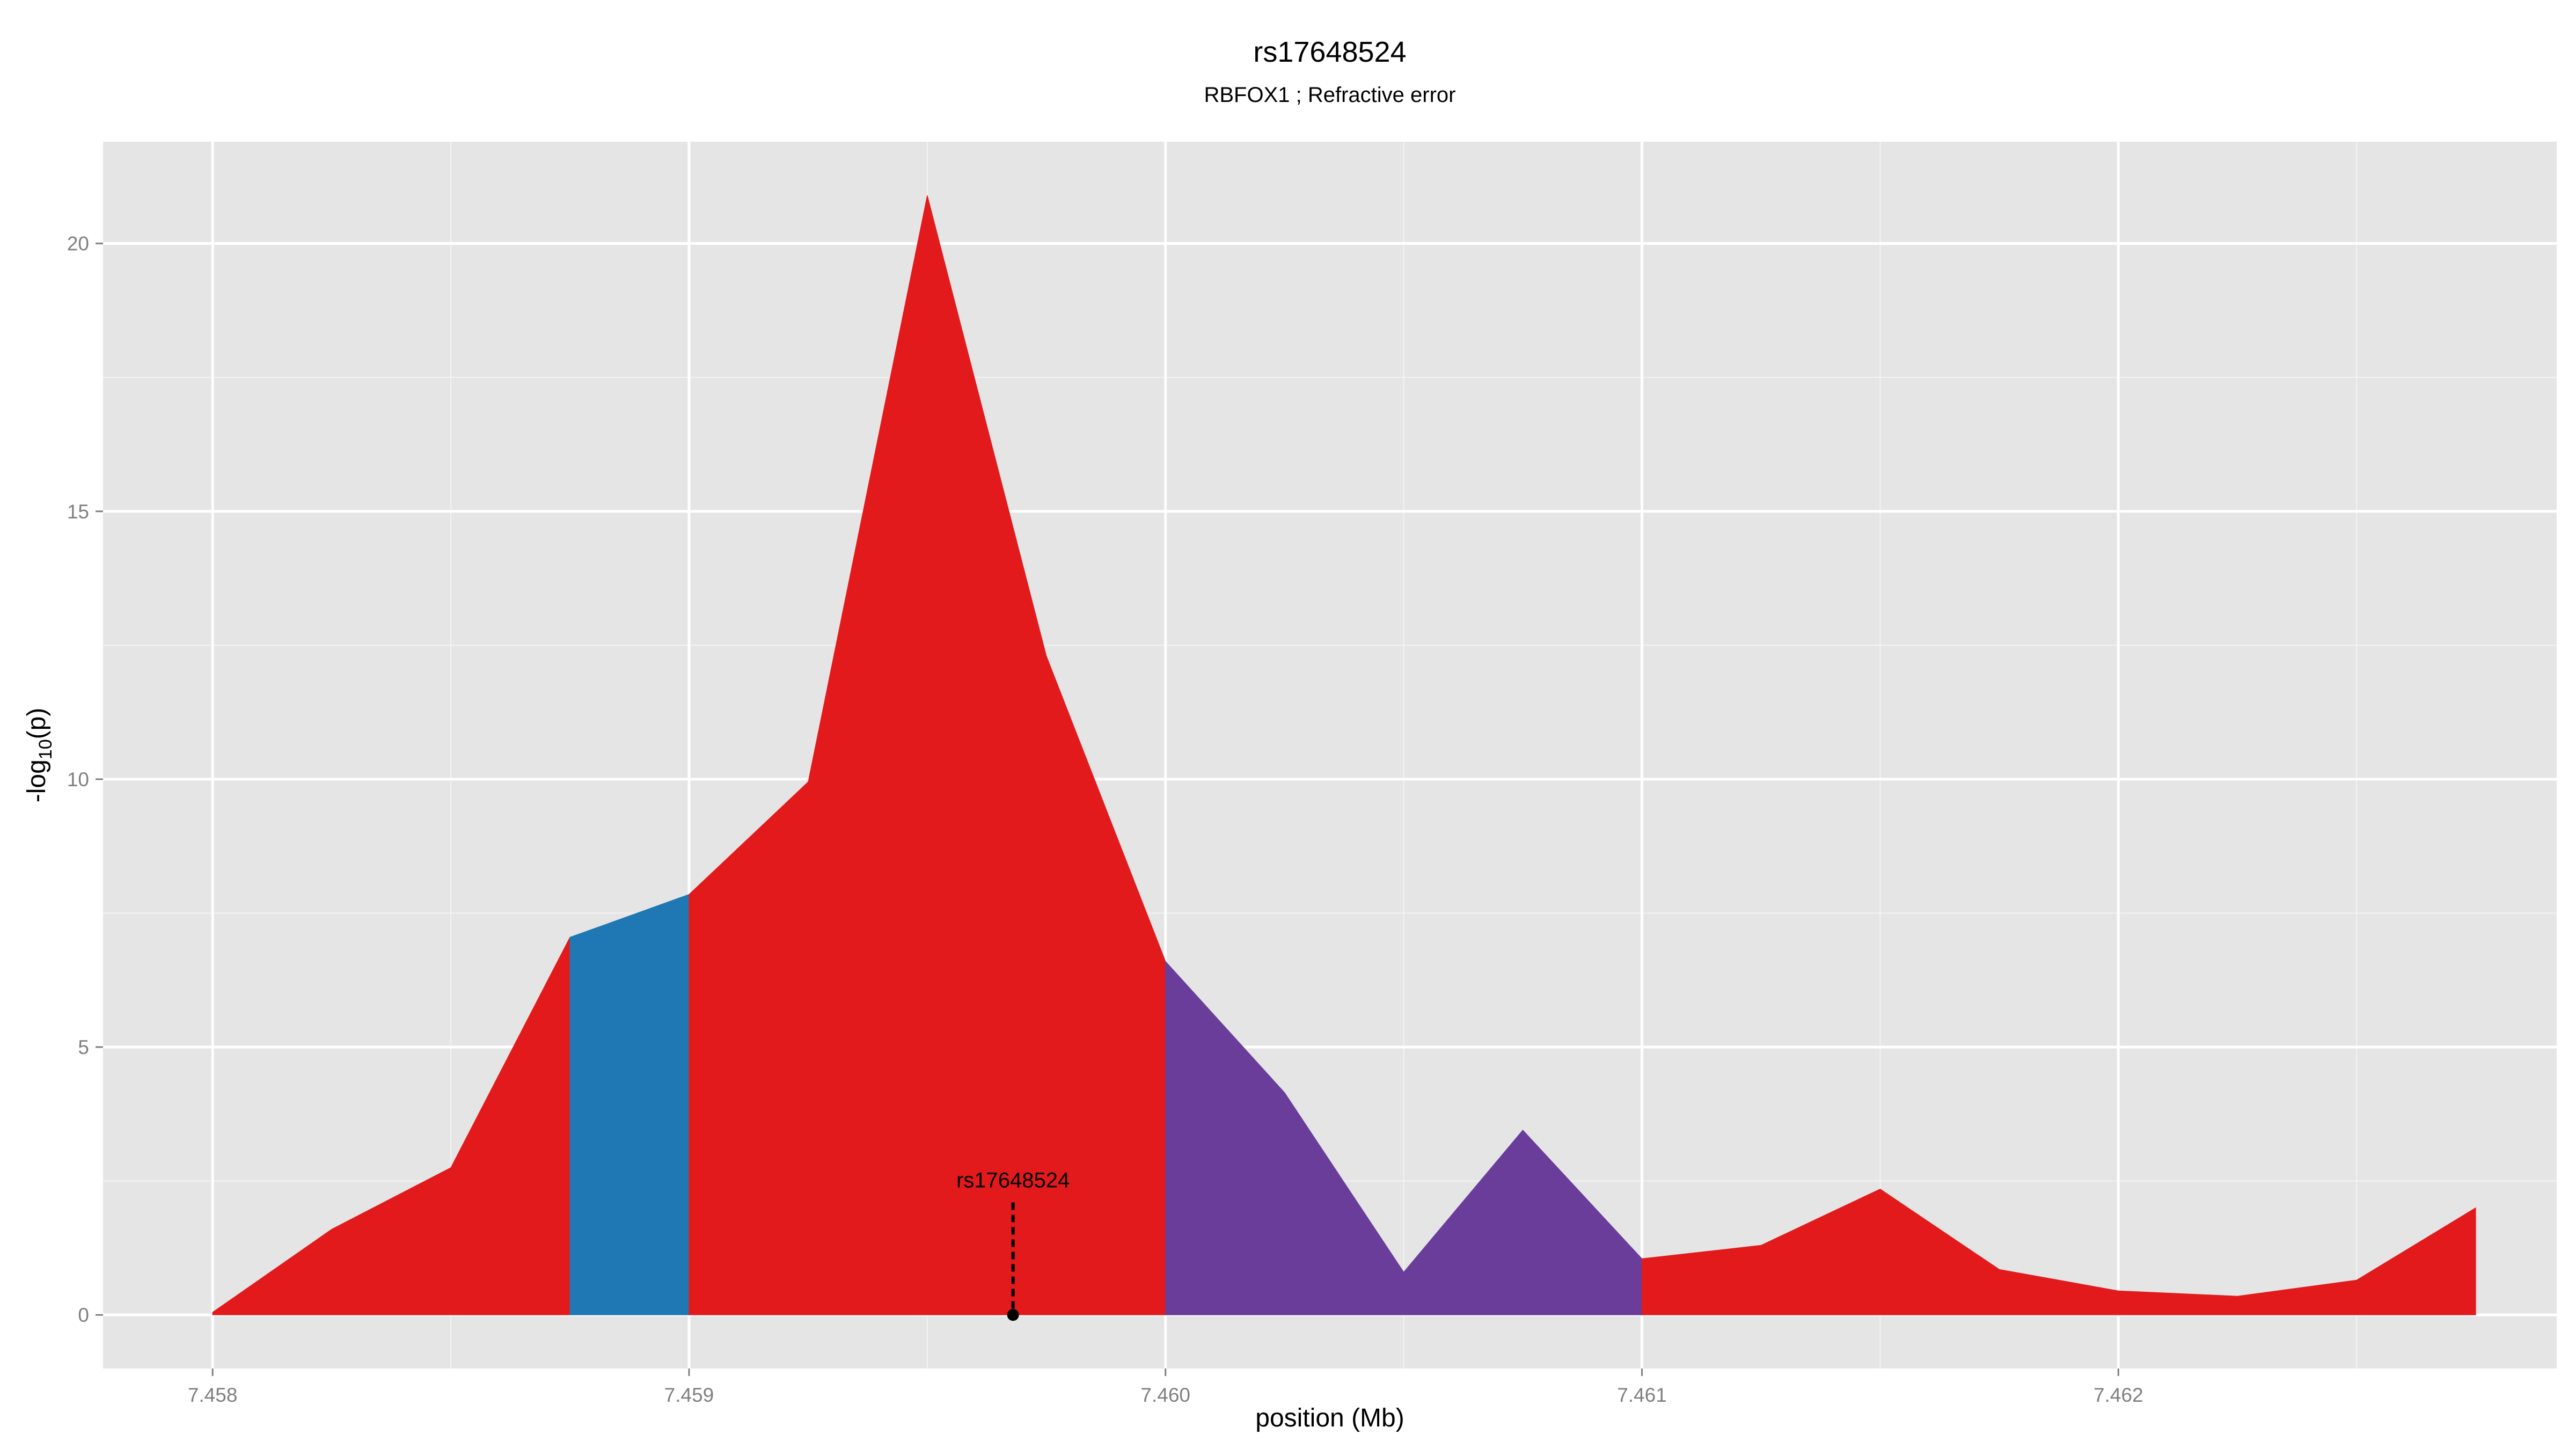 The width and height of the screenshot is (2576, 1449). I want to click on y-axis-ticks: 0 5 10 15 20, so click(85, 779).